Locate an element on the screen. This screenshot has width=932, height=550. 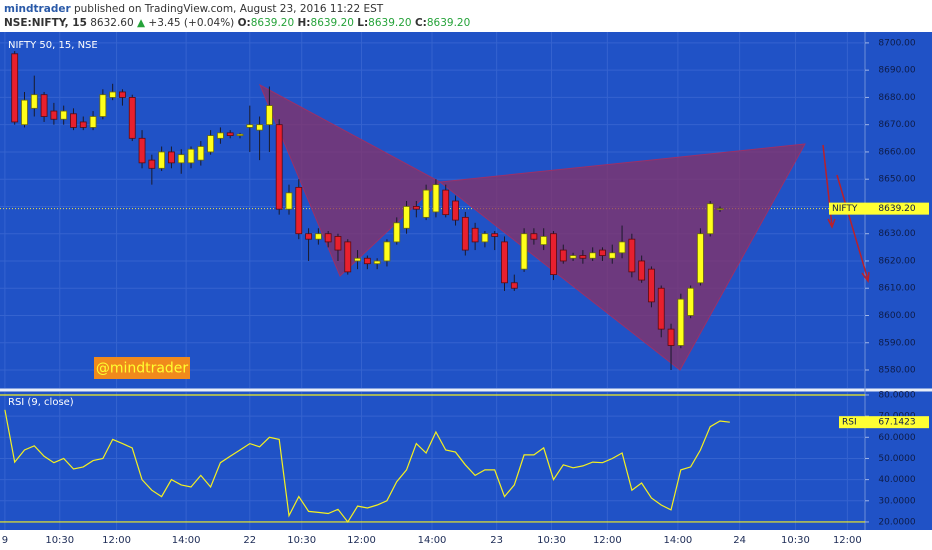
arrow-head is located at coordinates (865, 277).